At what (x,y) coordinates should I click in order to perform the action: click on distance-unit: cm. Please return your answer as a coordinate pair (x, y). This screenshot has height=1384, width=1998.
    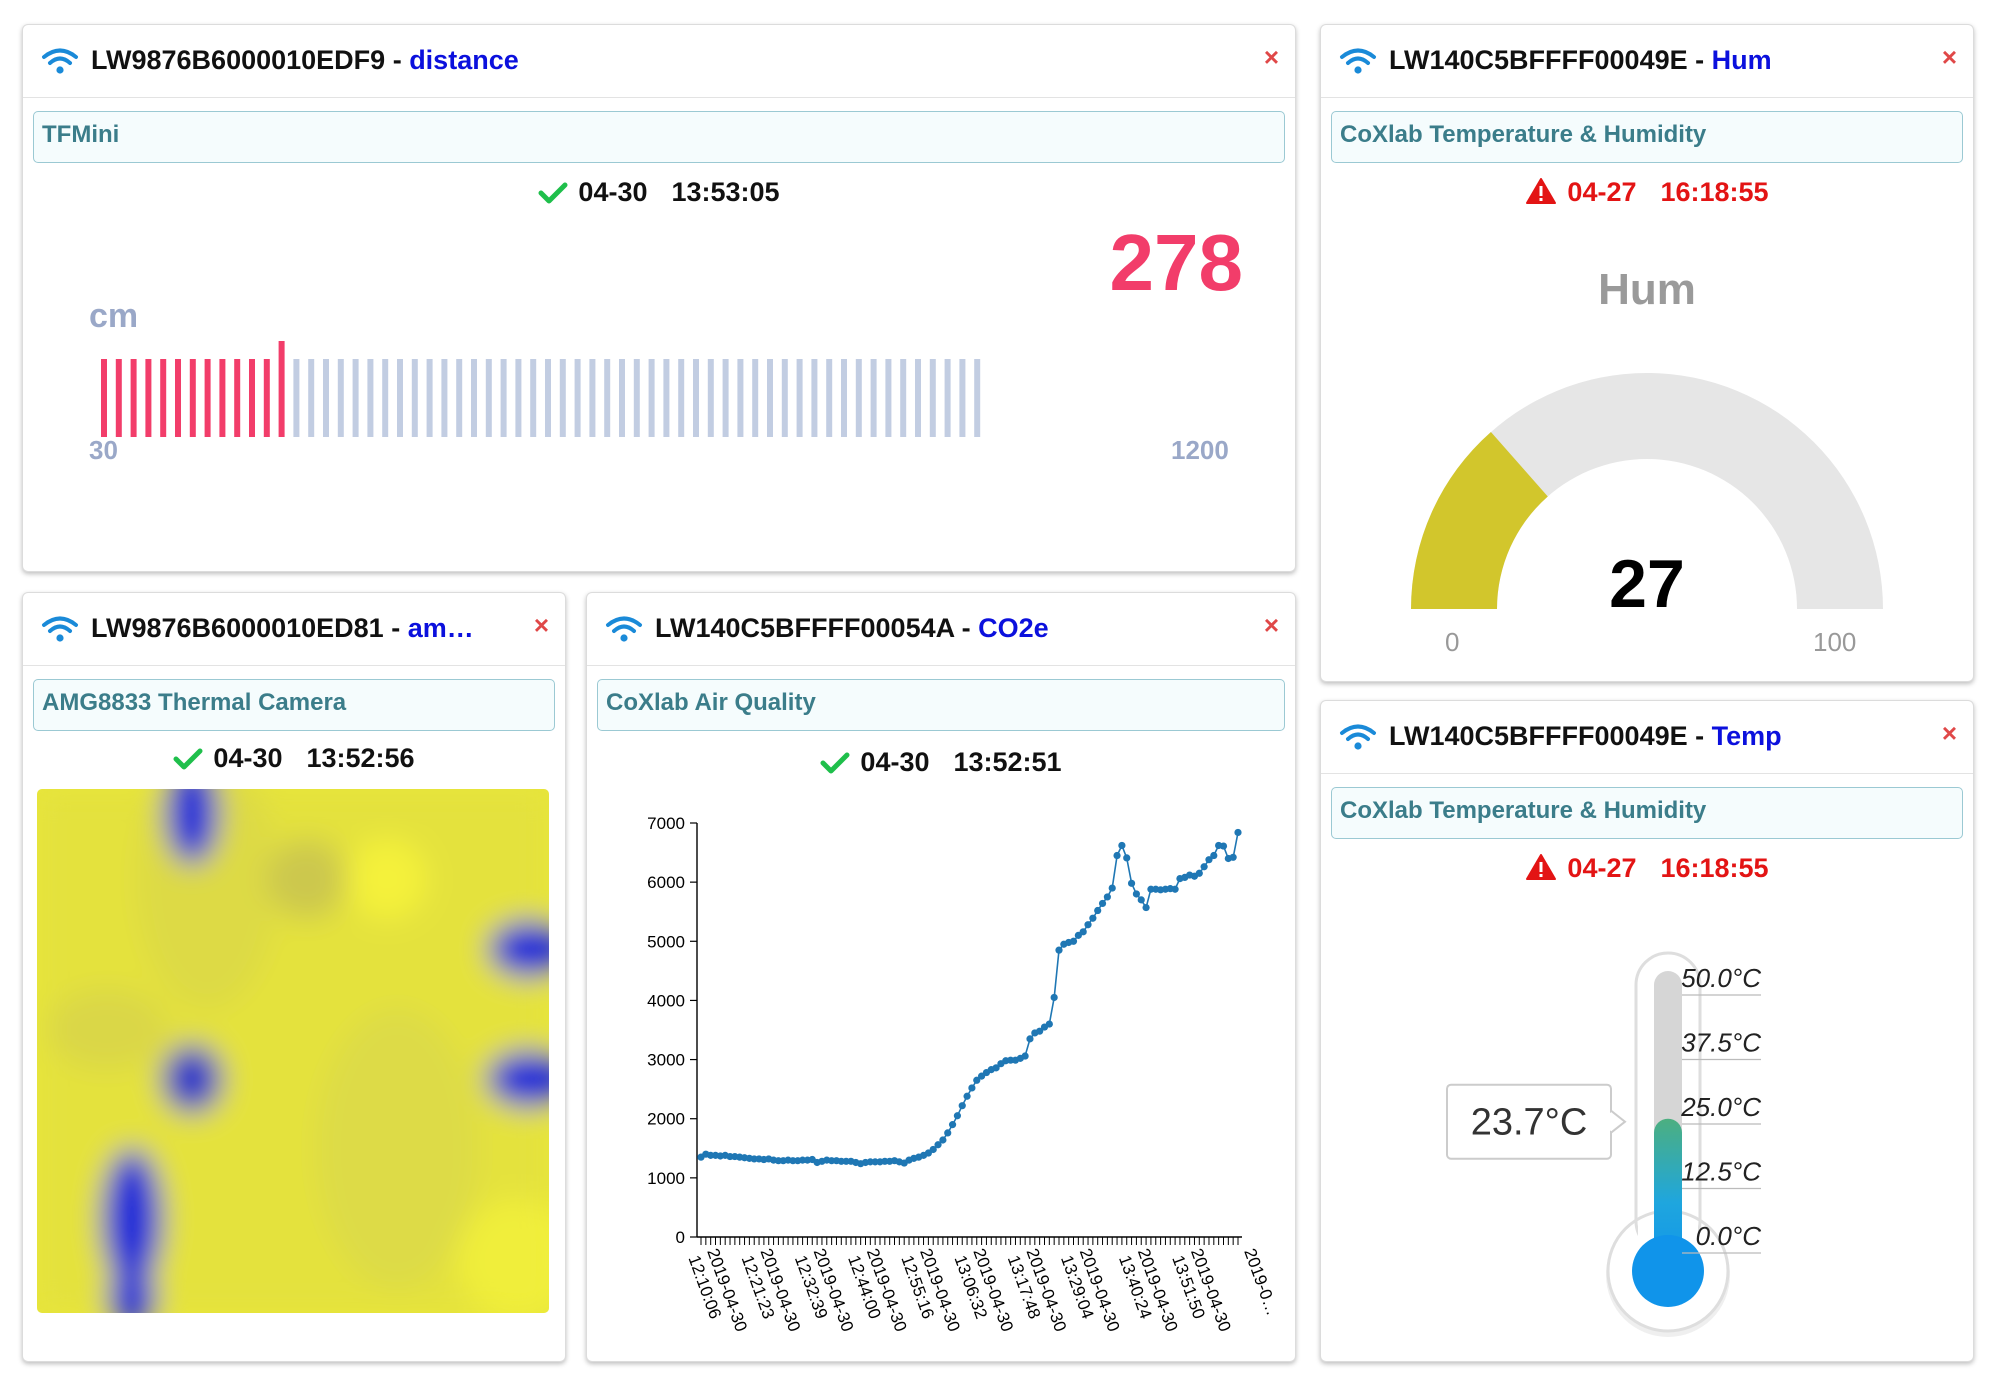
    Looking at the image, I should click on (114, 316).